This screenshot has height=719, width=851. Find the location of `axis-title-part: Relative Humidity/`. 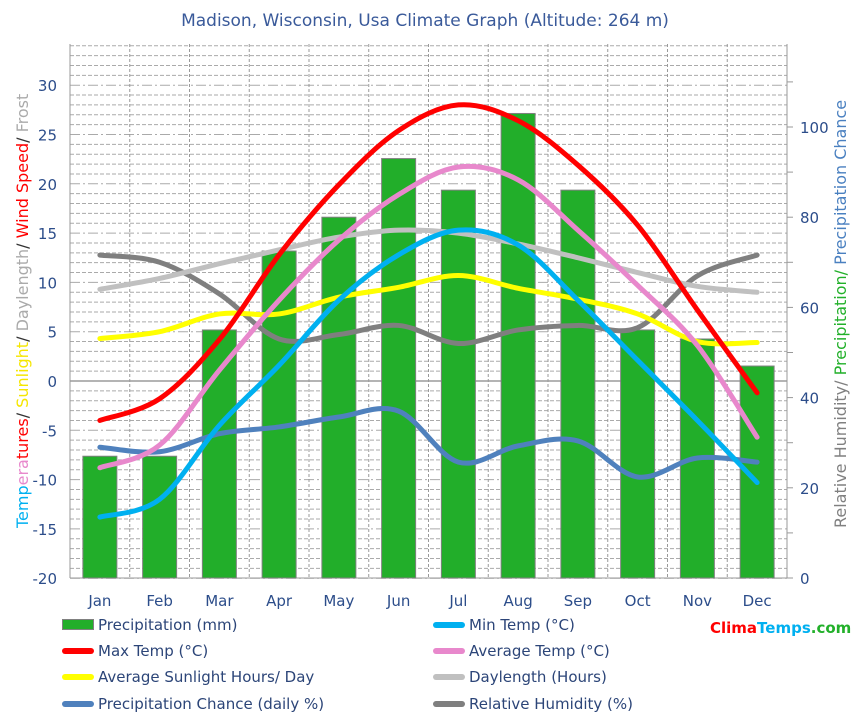

axis-title-part: Relative Humidity/ is located at coordinates (840, 451).